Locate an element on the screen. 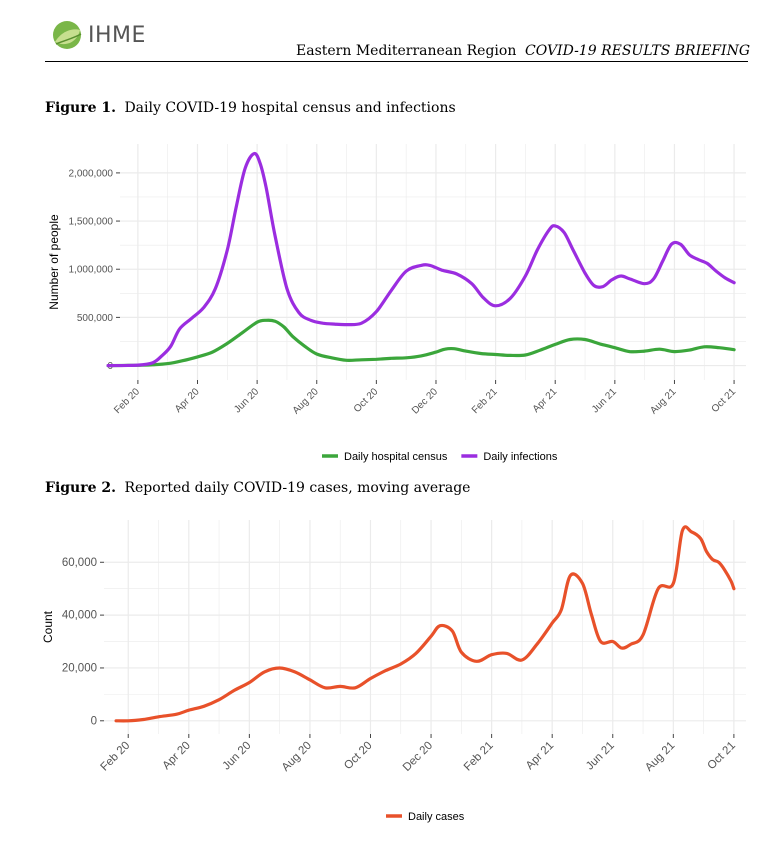 The height and width of the screenshot is (843, 775). y-tick-label: 0 is located at coordinates (94, 721).